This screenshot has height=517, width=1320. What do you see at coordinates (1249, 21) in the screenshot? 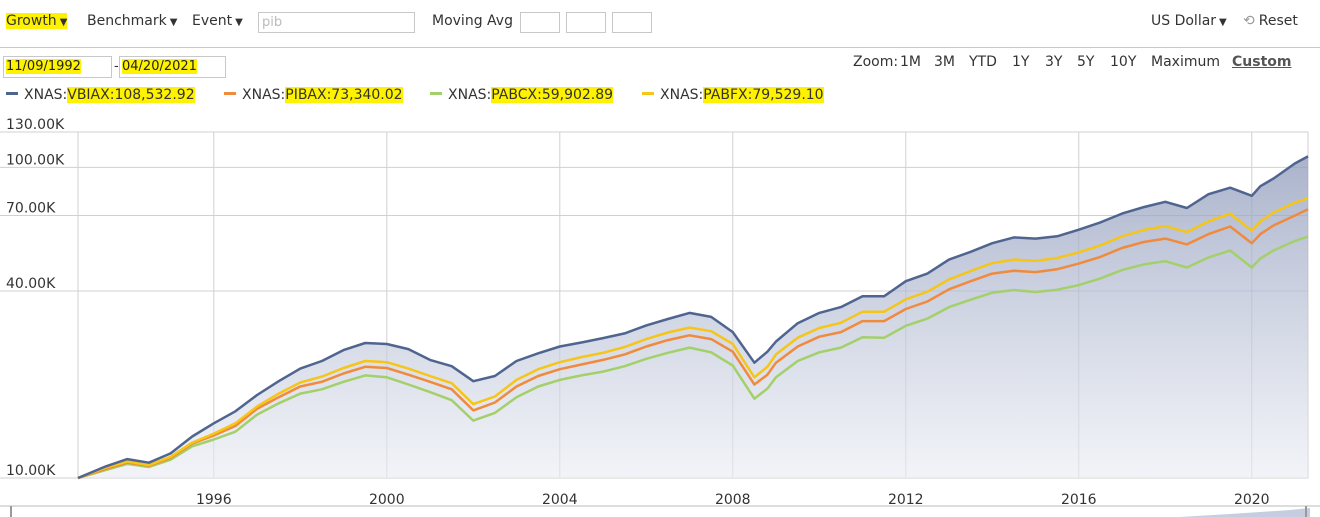
I see `reset-icon: ⟲` at bounding box center [1249, 21].